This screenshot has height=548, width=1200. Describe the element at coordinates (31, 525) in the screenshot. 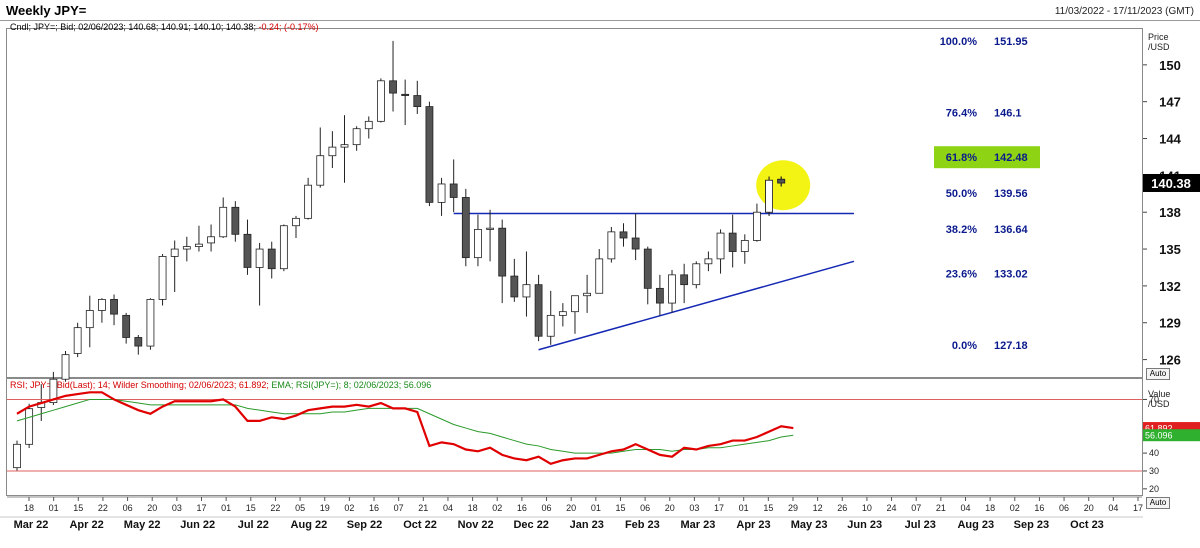

I see `x-month-label: Mar 22` at that location.